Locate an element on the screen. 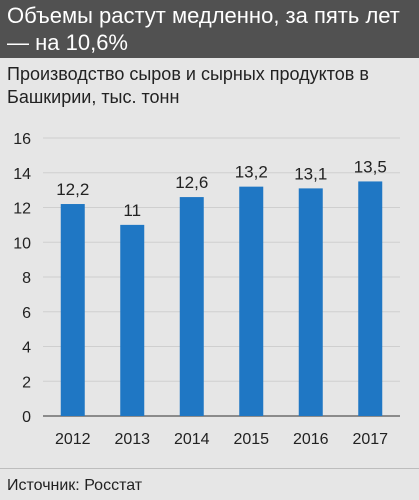 This screenshot has height=500, width=419. data-label: 11 is located at coordinates (132, 210).